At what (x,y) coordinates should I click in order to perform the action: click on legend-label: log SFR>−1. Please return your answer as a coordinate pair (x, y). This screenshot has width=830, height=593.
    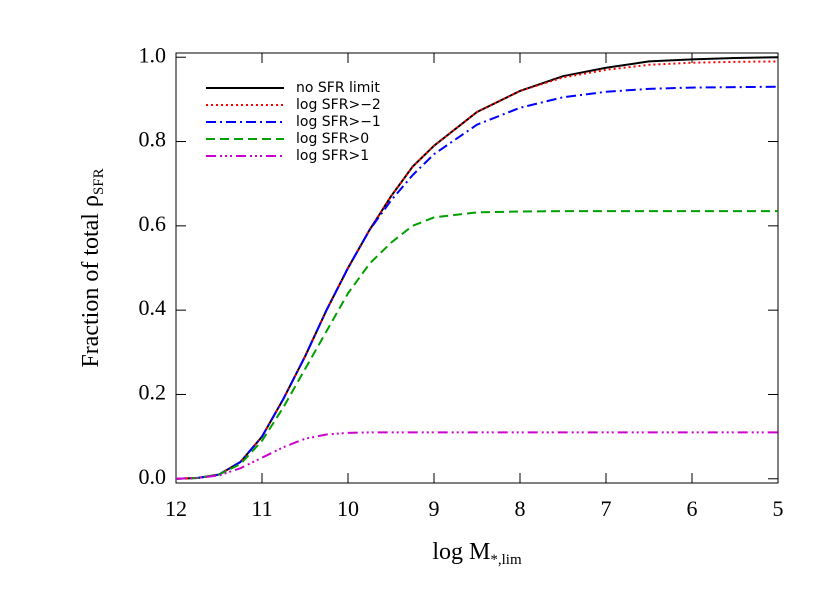
    Looking at the image, I should click on (338, 122).